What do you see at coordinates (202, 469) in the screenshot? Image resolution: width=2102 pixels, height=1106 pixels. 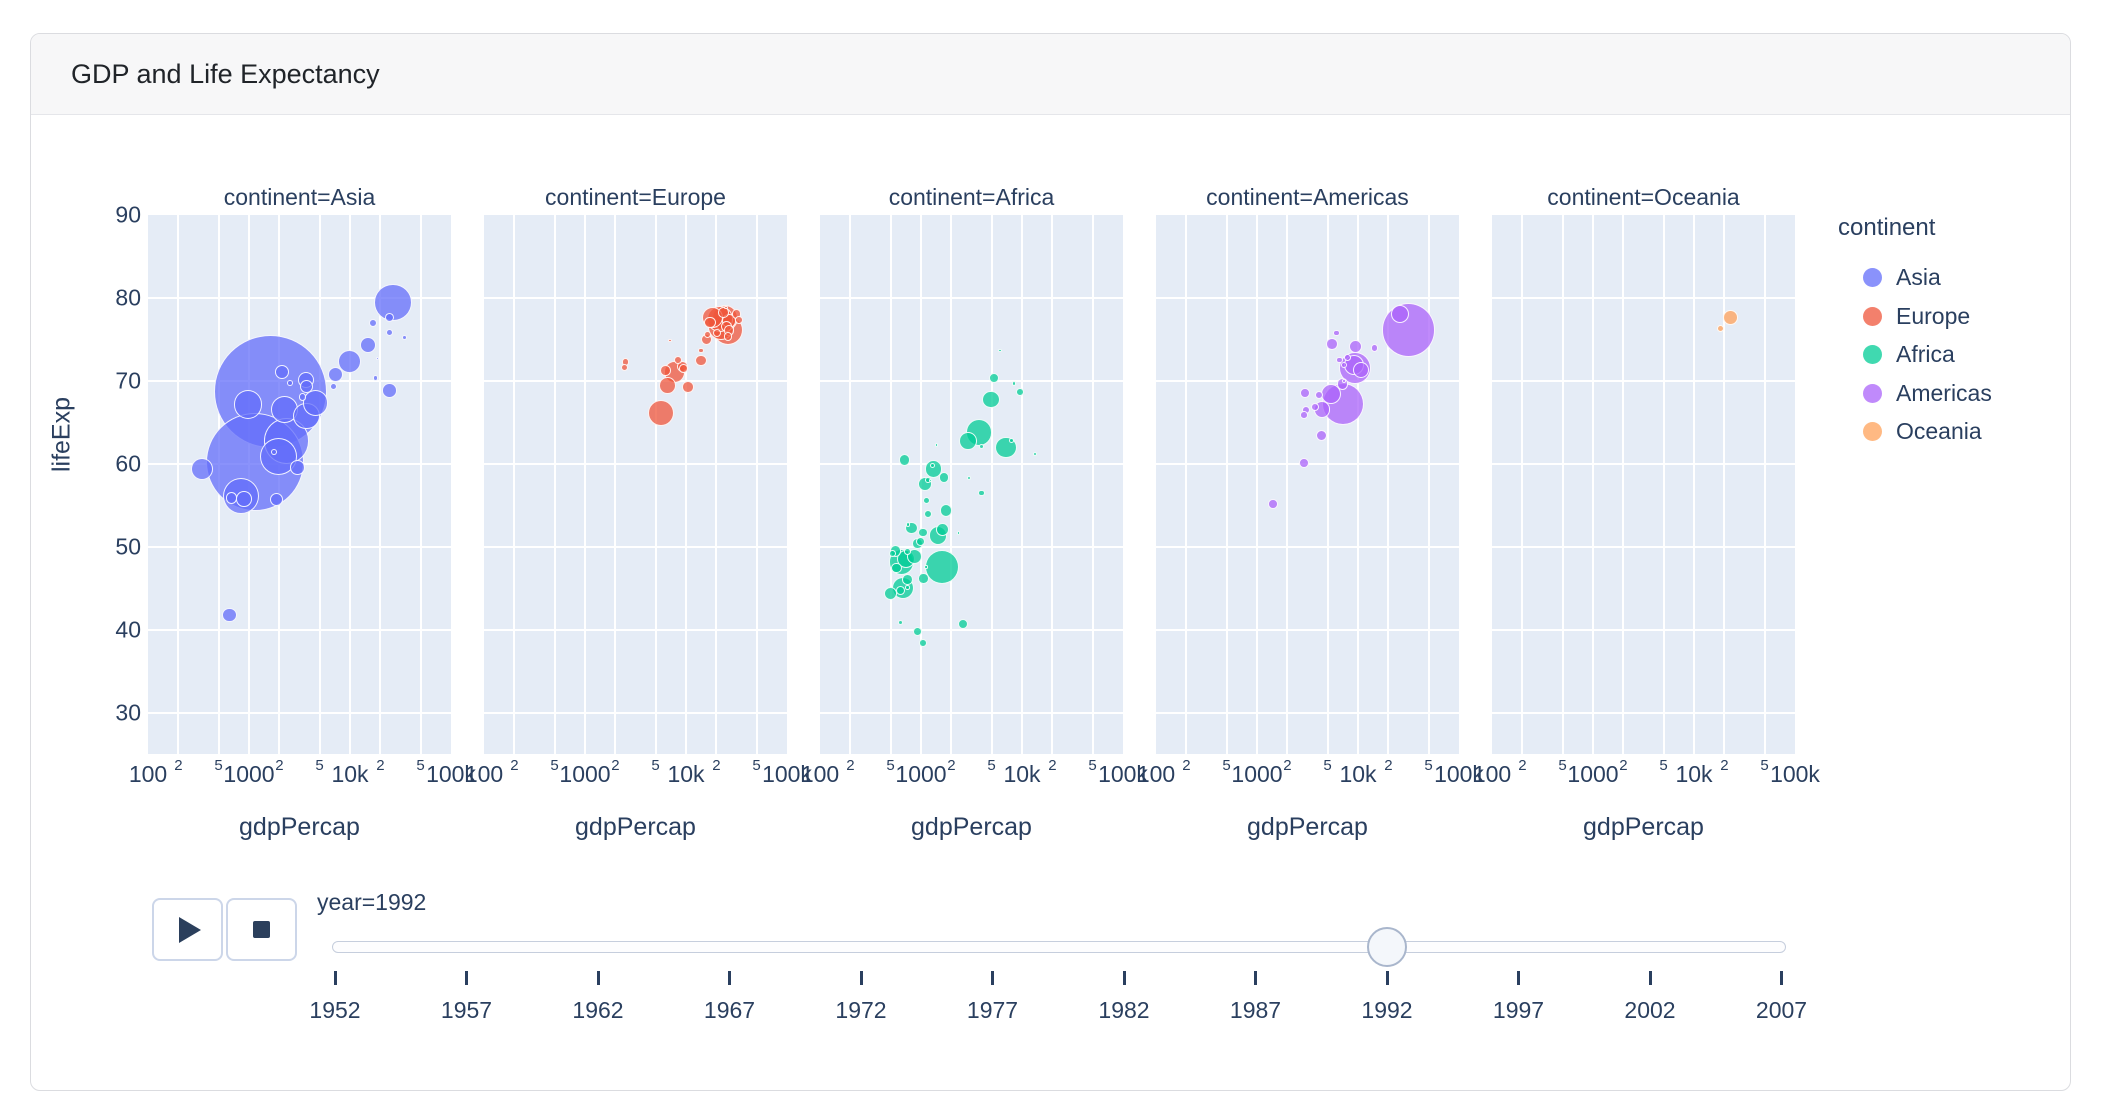 I see `data-point-myanmar` at bounding box center [202, 469].